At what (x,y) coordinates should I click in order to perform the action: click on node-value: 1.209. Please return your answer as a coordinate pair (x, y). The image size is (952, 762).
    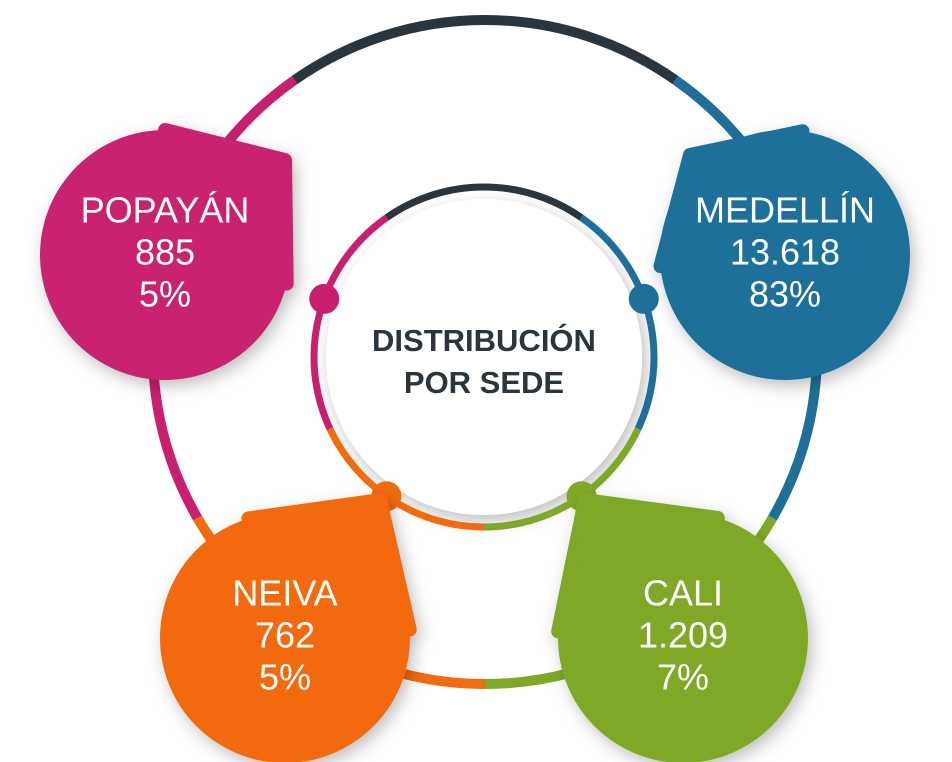
    Looking at the image, I should click on (683, 635).